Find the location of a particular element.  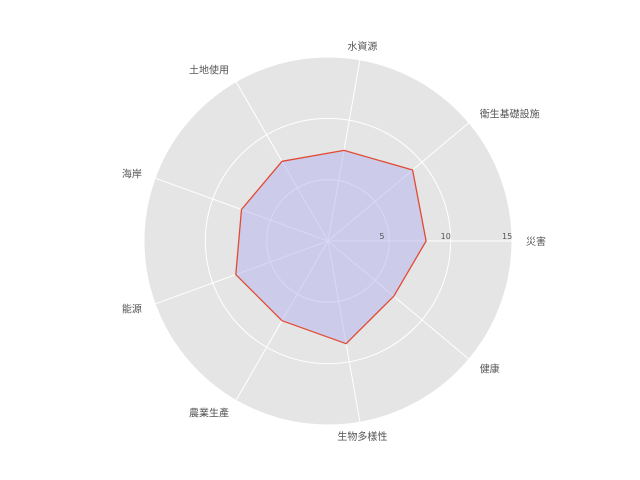

tick-label-10: 10 is located at coordinates (446, 236).